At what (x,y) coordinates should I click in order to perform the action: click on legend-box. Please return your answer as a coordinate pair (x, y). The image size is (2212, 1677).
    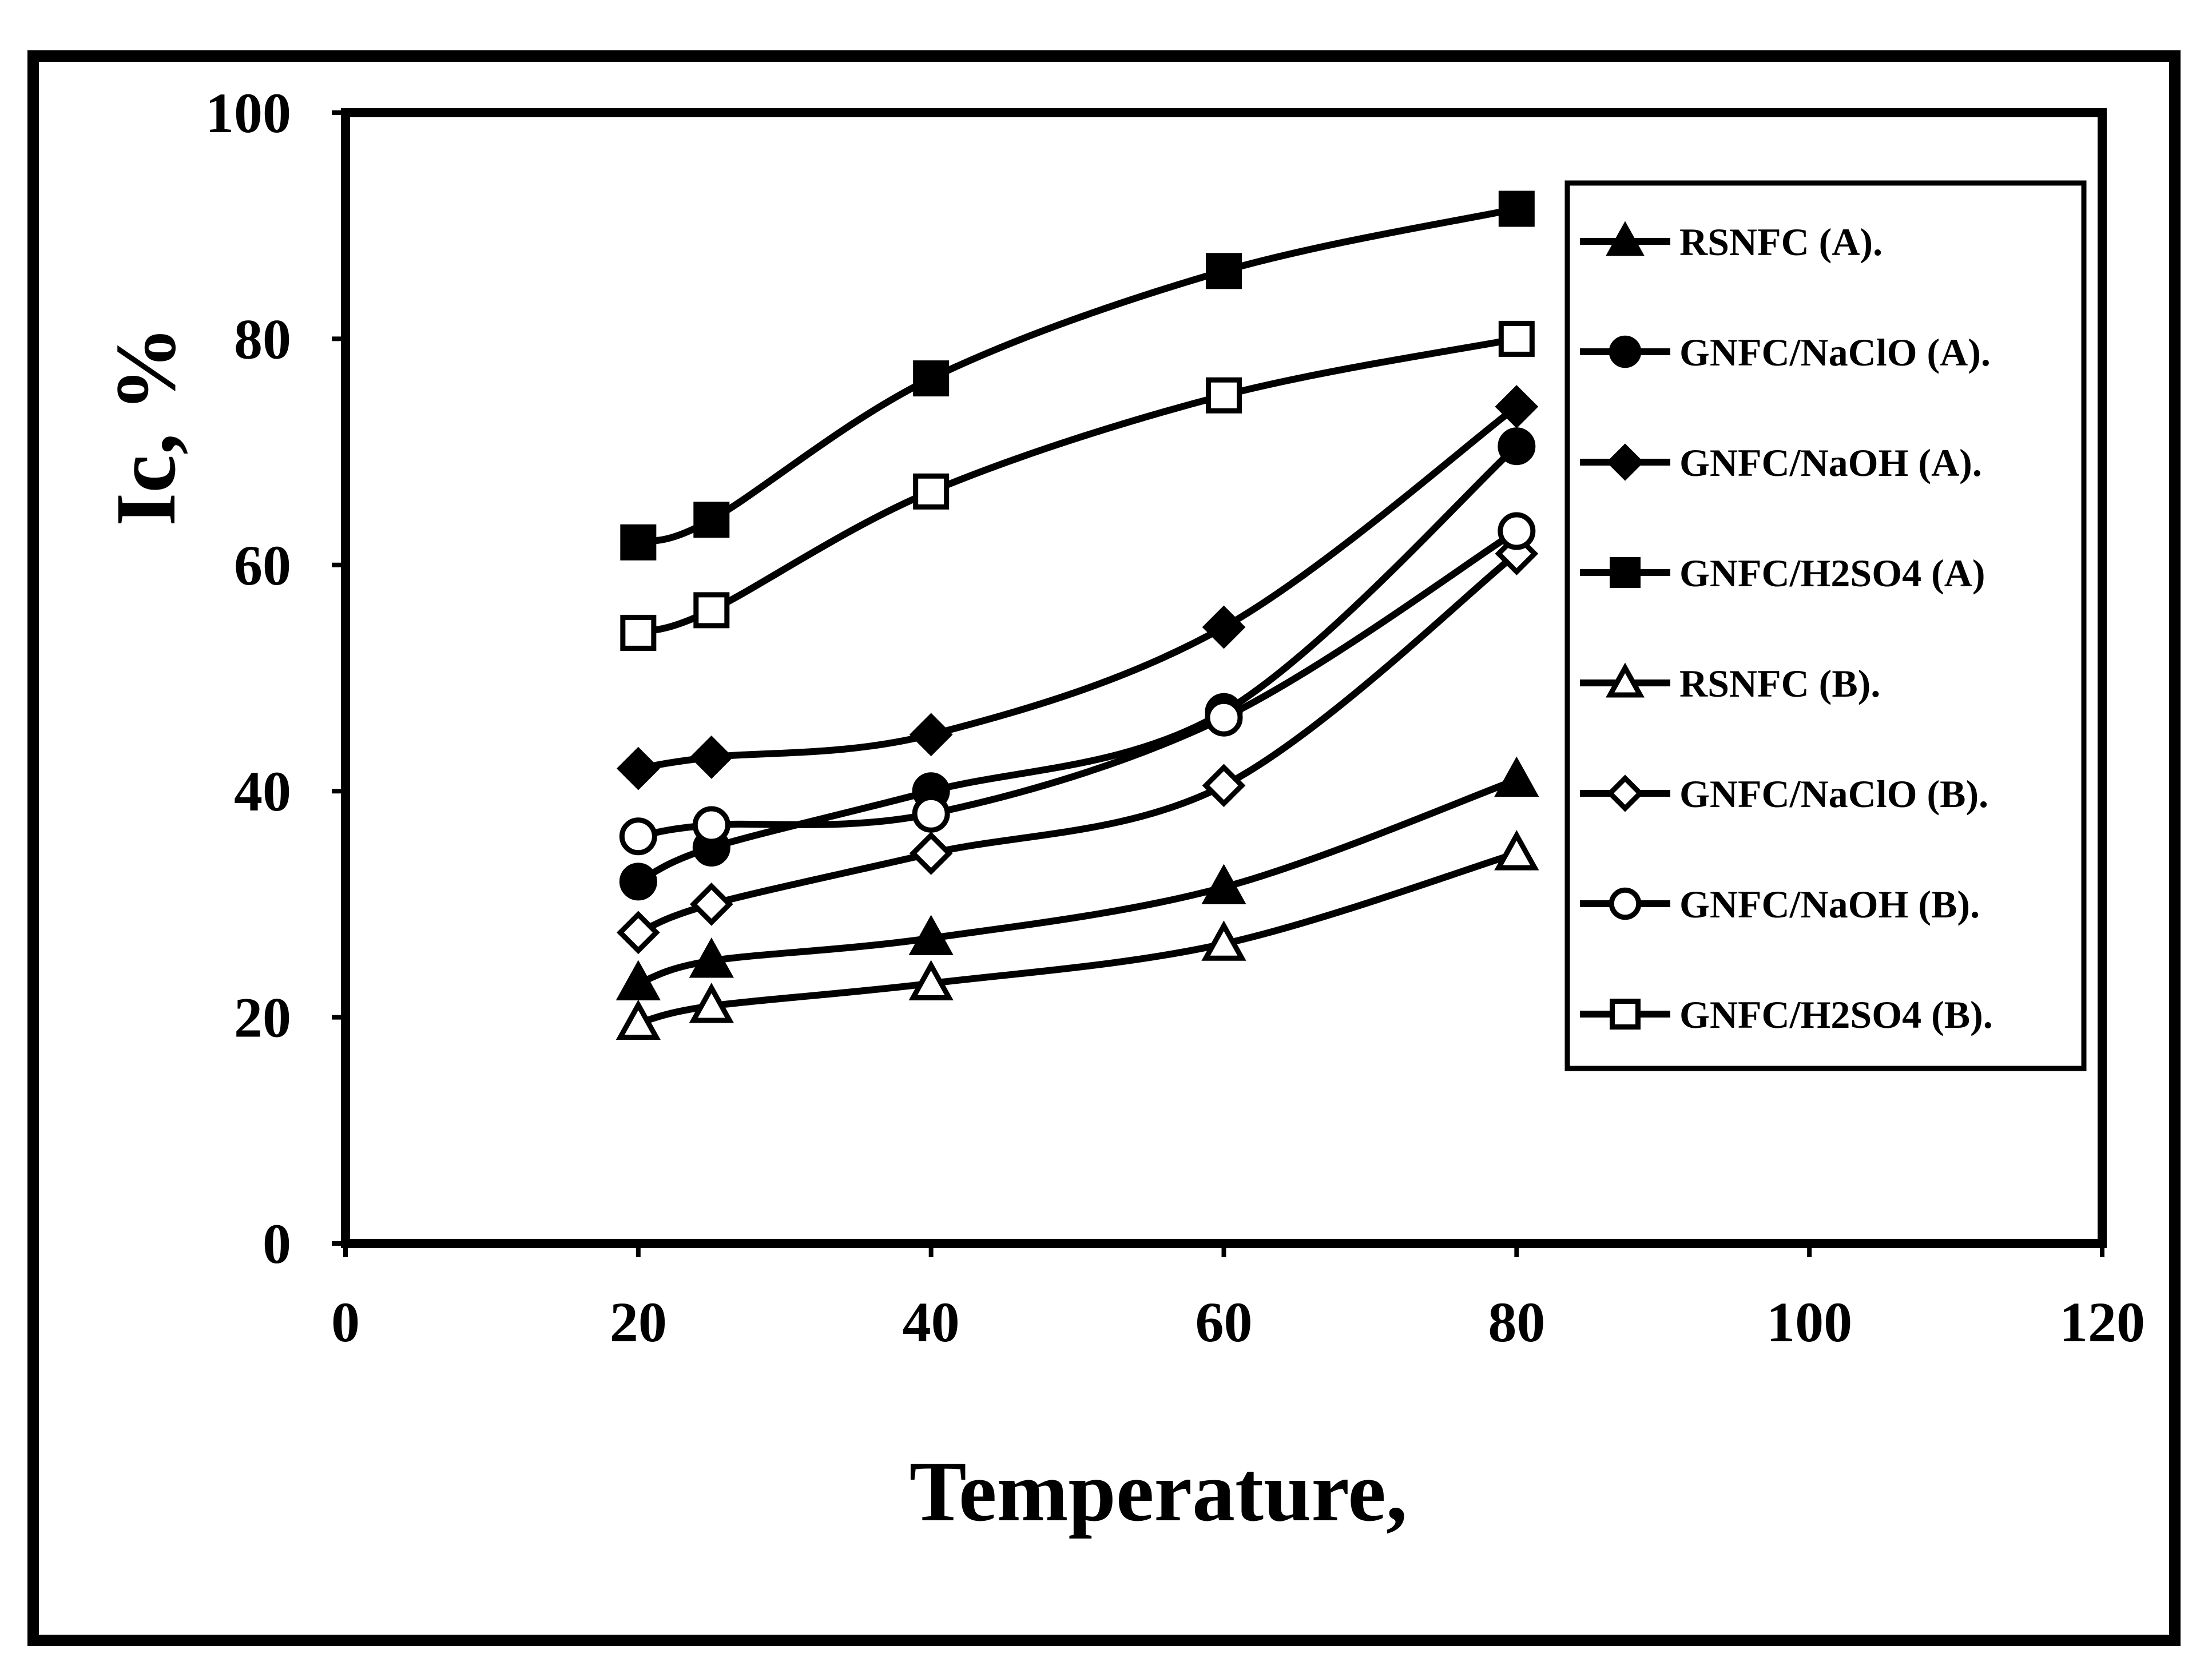
    Looking at the image, I should click on (1825, 625).